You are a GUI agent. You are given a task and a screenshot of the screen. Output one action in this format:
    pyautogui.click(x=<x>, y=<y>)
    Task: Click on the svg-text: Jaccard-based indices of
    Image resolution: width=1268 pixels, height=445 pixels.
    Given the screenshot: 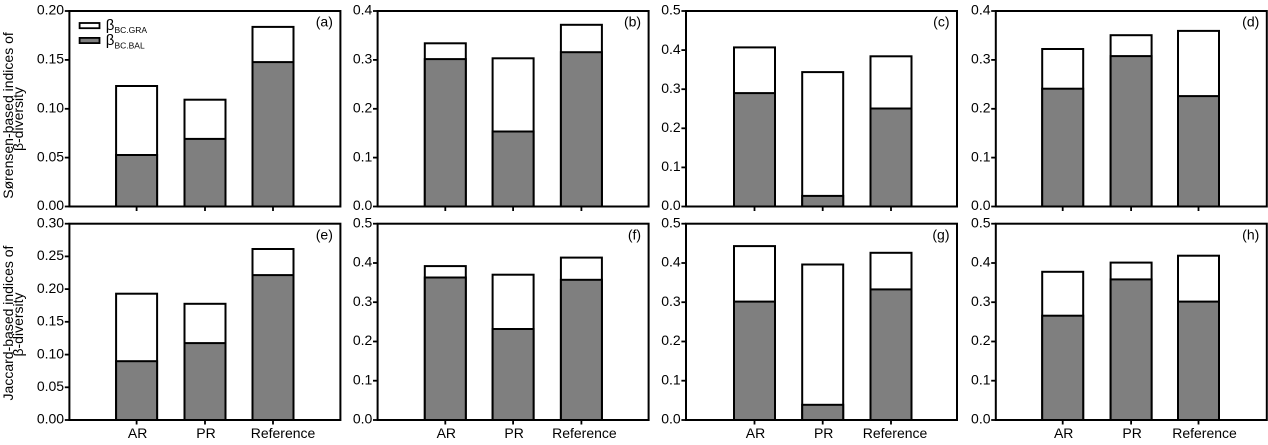 What is the action you would take?
    pyautogui.click(x=8, y=322)
    